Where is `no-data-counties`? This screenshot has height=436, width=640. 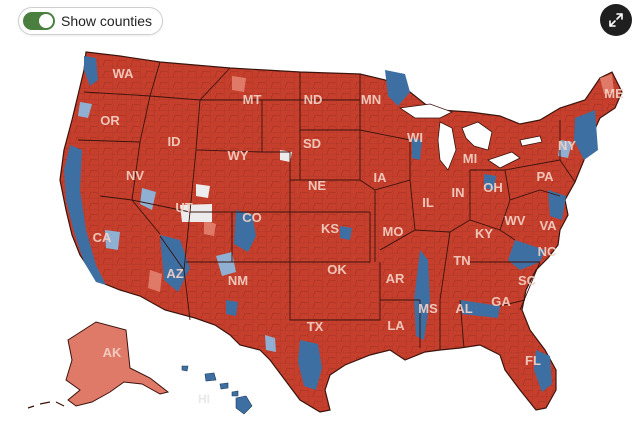 no-data-counties is located at coordinates (236, 186).